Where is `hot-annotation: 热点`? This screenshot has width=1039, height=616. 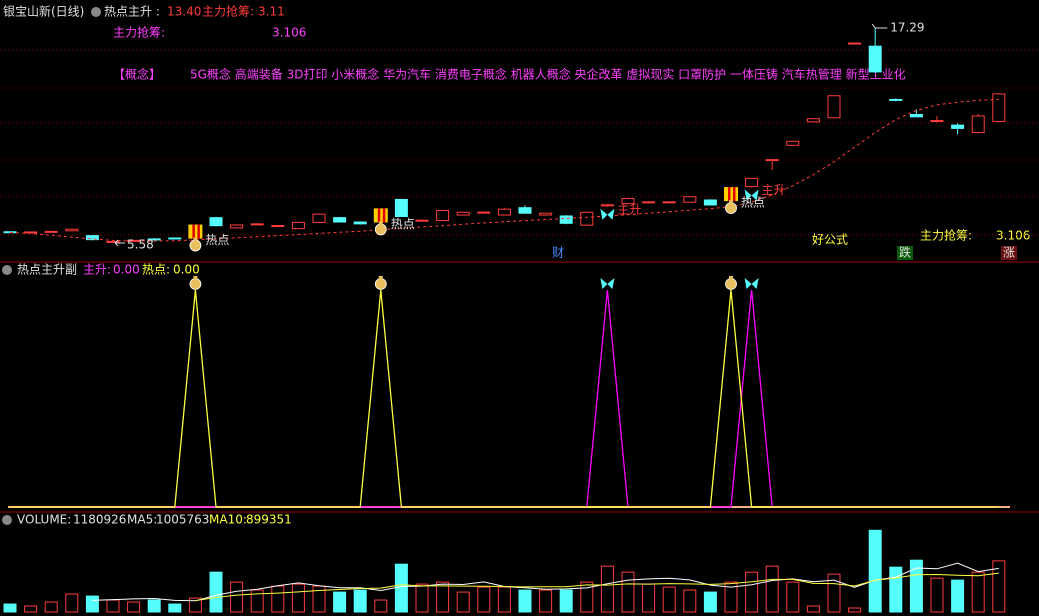
hot-annotation: 热点 is located at coordinates (403, 224).